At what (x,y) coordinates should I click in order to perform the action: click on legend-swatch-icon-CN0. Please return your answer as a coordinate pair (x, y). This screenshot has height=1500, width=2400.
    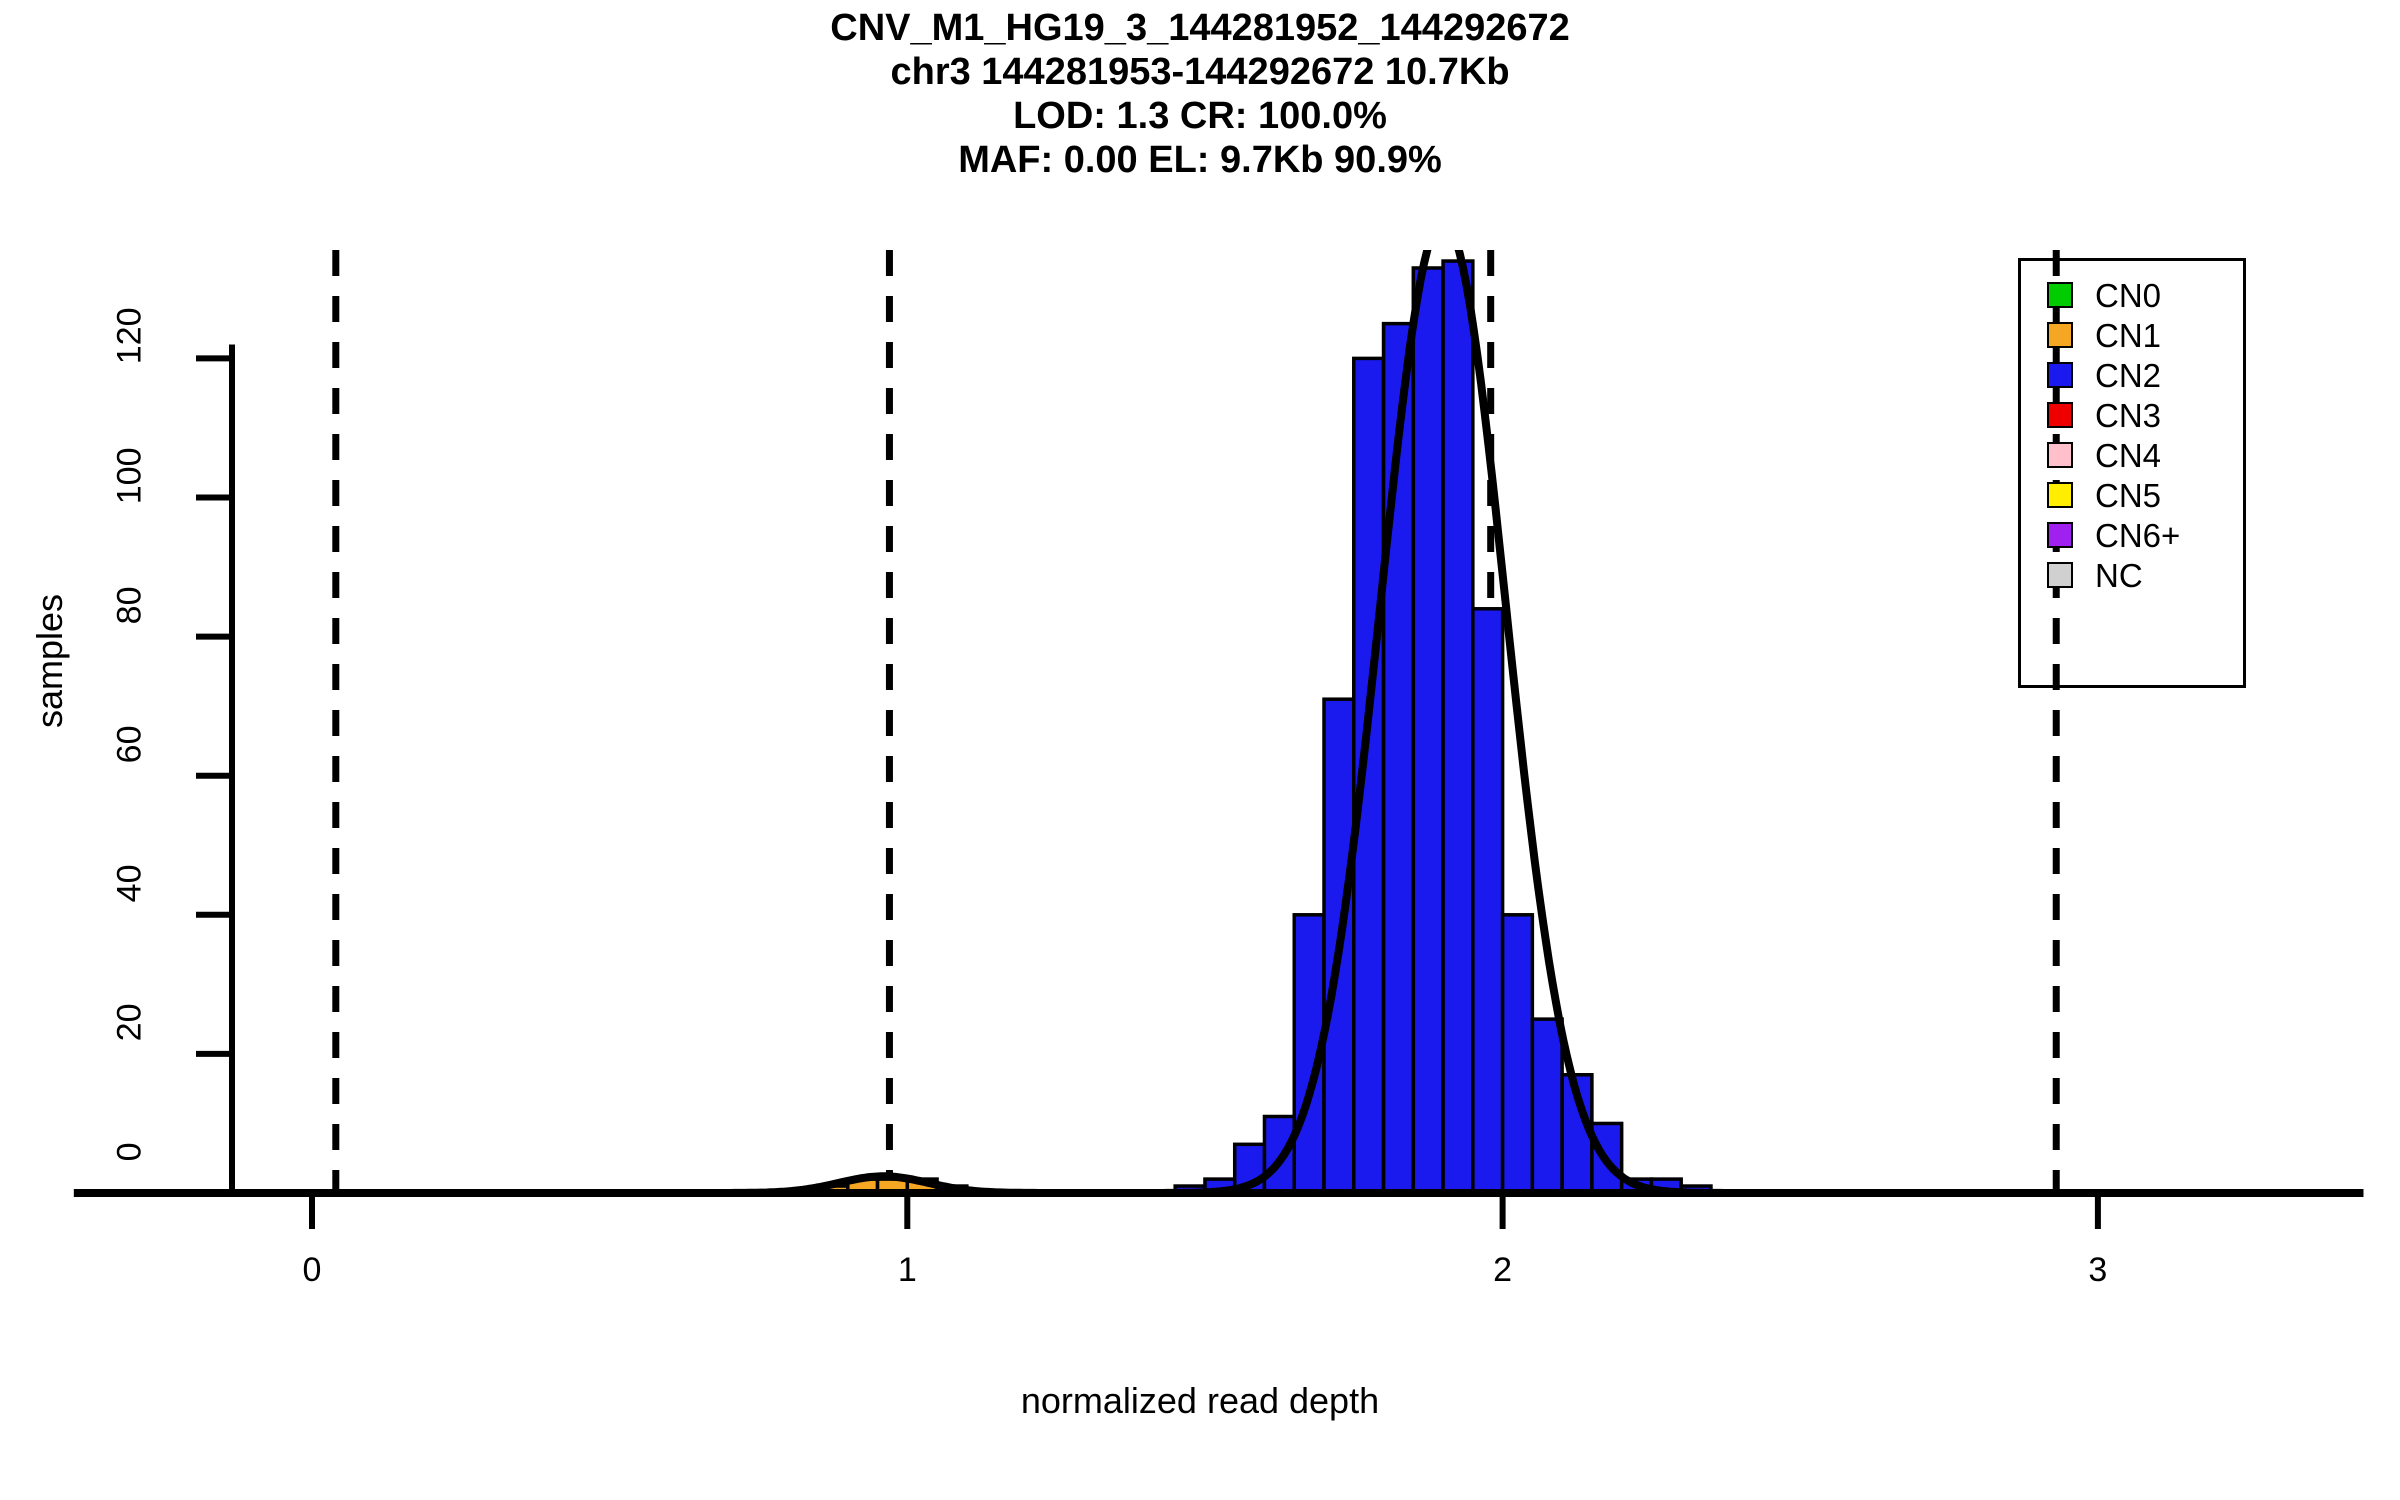
    Looking at the image, I should click on (2060, 295).